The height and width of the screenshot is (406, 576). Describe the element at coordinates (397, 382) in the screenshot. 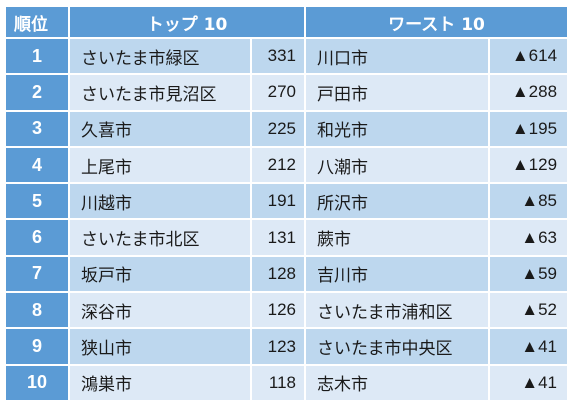

I see `worst-name-cell: 志木市` at that location.